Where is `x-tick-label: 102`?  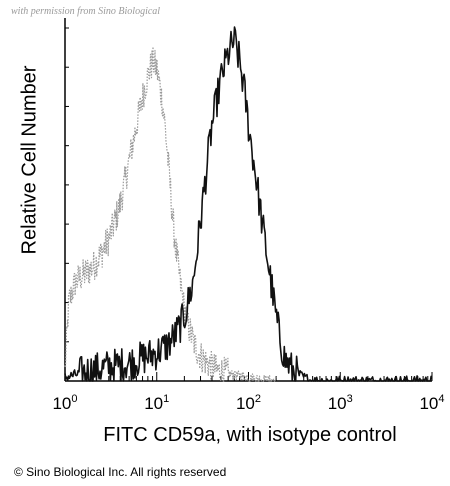
x-tick-label: 102 is located at coordinates (248, 403).